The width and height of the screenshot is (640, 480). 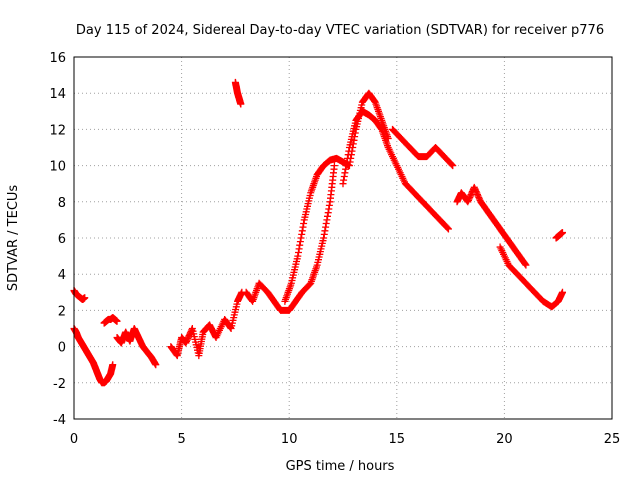 What do you see at coordinates (397, 439) in the screenshot?
I see `x-tick-label: 15` at bounding box center [397, 439].